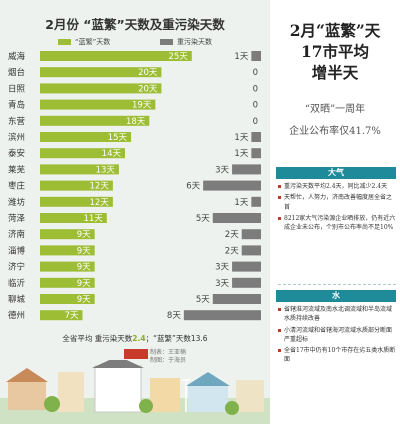  Describe the element at coordinates (337, 186) in the screenshot. I see `list-item: 重污染天数平均2.4天，同比减少2.4天` at that location.